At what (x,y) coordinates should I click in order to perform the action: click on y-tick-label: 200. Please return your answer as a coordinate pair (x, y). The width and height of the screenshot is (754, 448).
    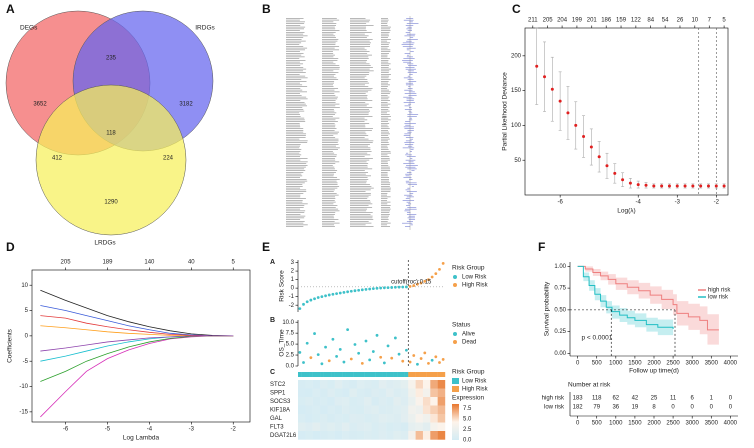
    Looking at the image, I should click on (516, 56).